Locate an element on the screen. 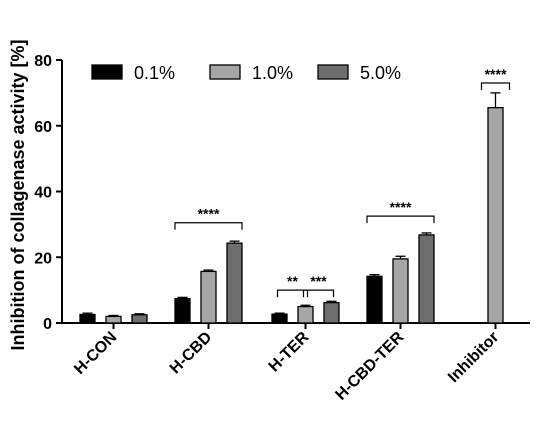  y-tick-label: 40 is located at coordinates (43, 193).